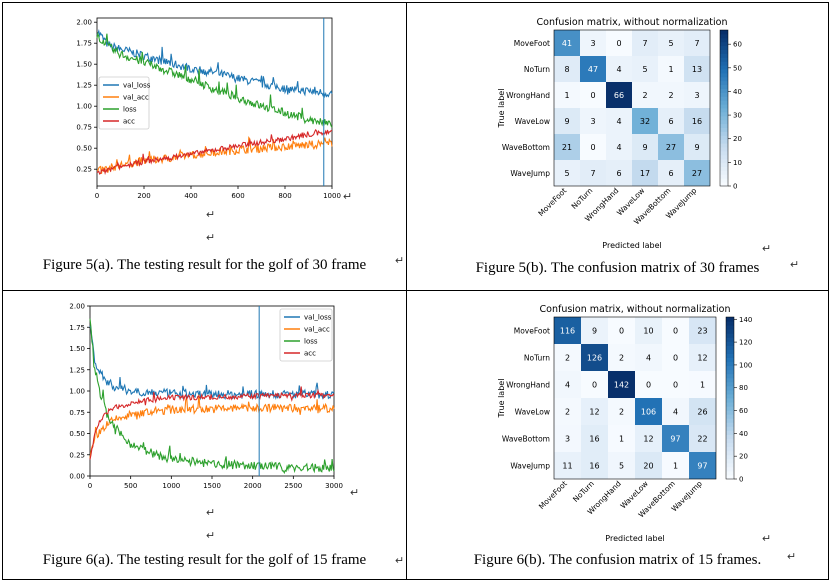 This screenshot has height=582, width=834. Describe the element at coordinates (528, 385) in the screenshot. I see `row-label: WrongHand` at that location.